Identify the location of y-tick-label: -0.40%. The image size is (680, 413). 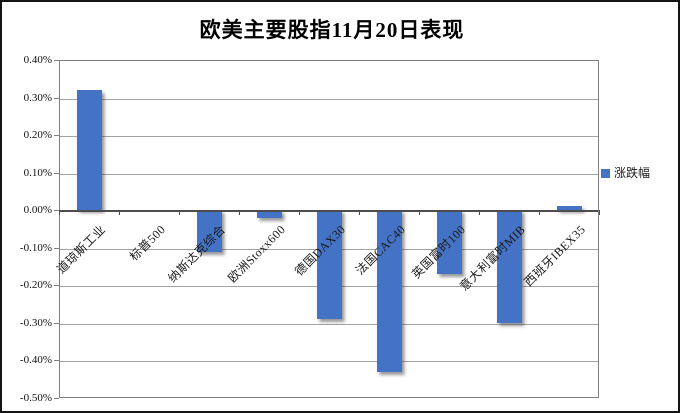
(35, 360).